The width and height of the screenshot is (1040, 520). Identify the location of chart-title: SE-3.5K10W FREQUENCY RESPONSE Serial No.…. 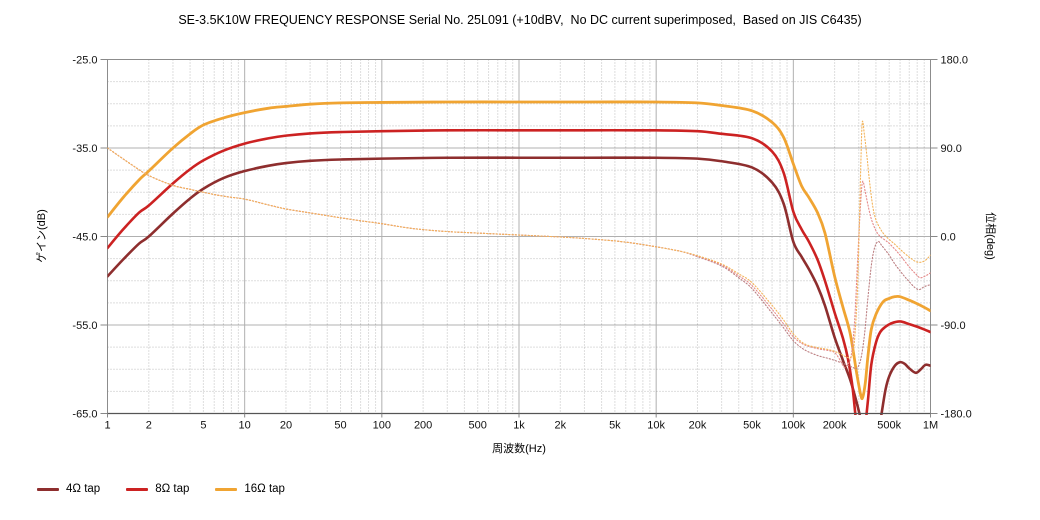
(520, 20).